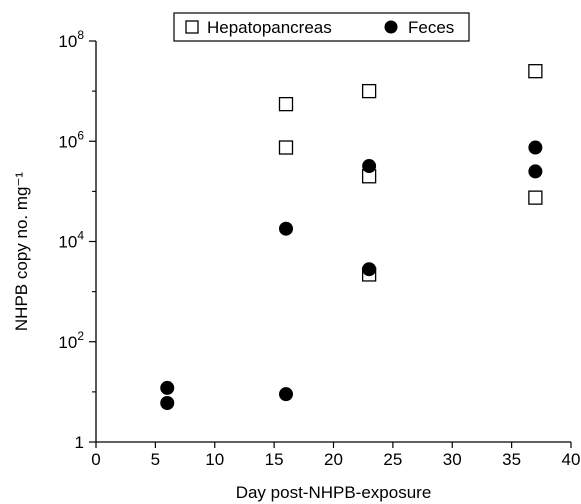 The image size is (581, 504). I want to click on x-tick-label: 35, so click(511, 459).